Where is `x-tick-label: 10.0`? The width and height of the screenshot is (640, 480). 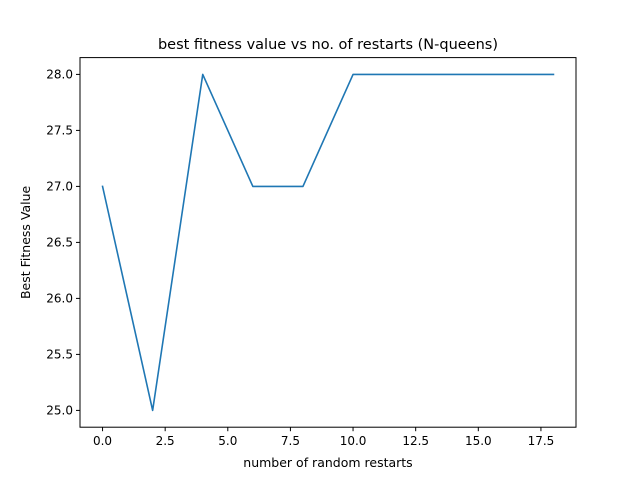 x-tick-label: 10.0 is located at coordinates (353, 441).